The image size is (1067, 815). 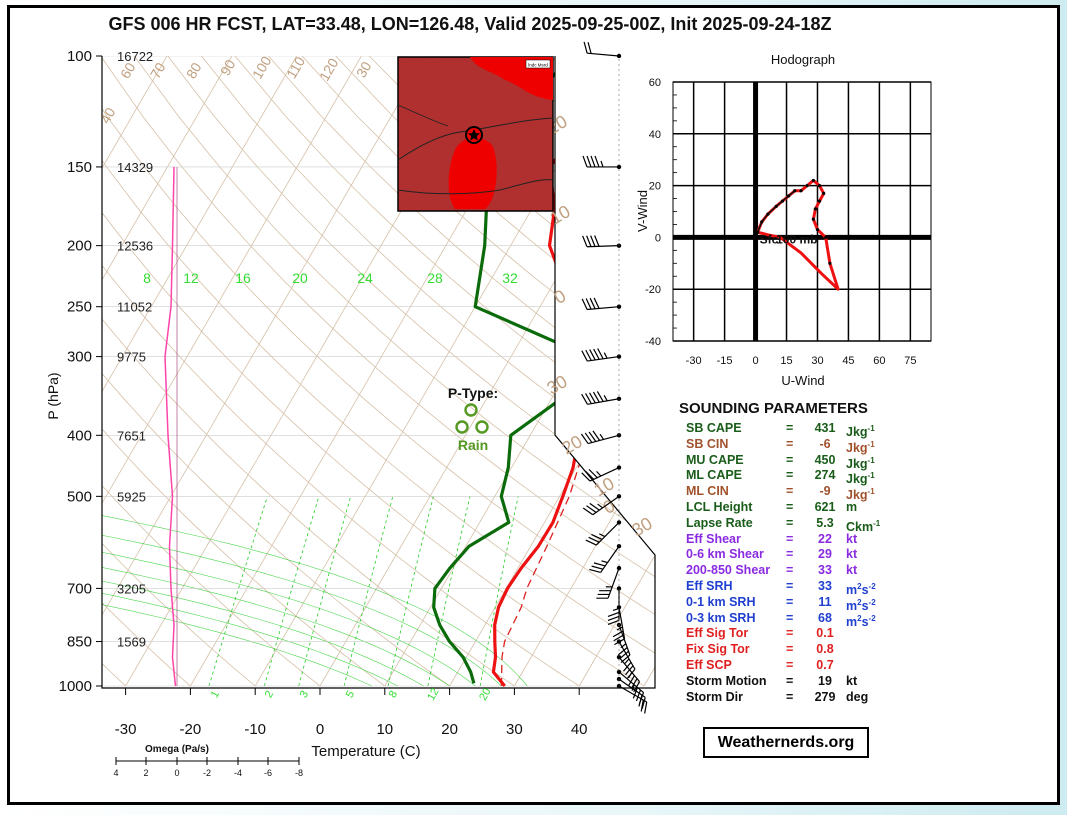 I want to click on wind-barb, so click(x=601, y=355).